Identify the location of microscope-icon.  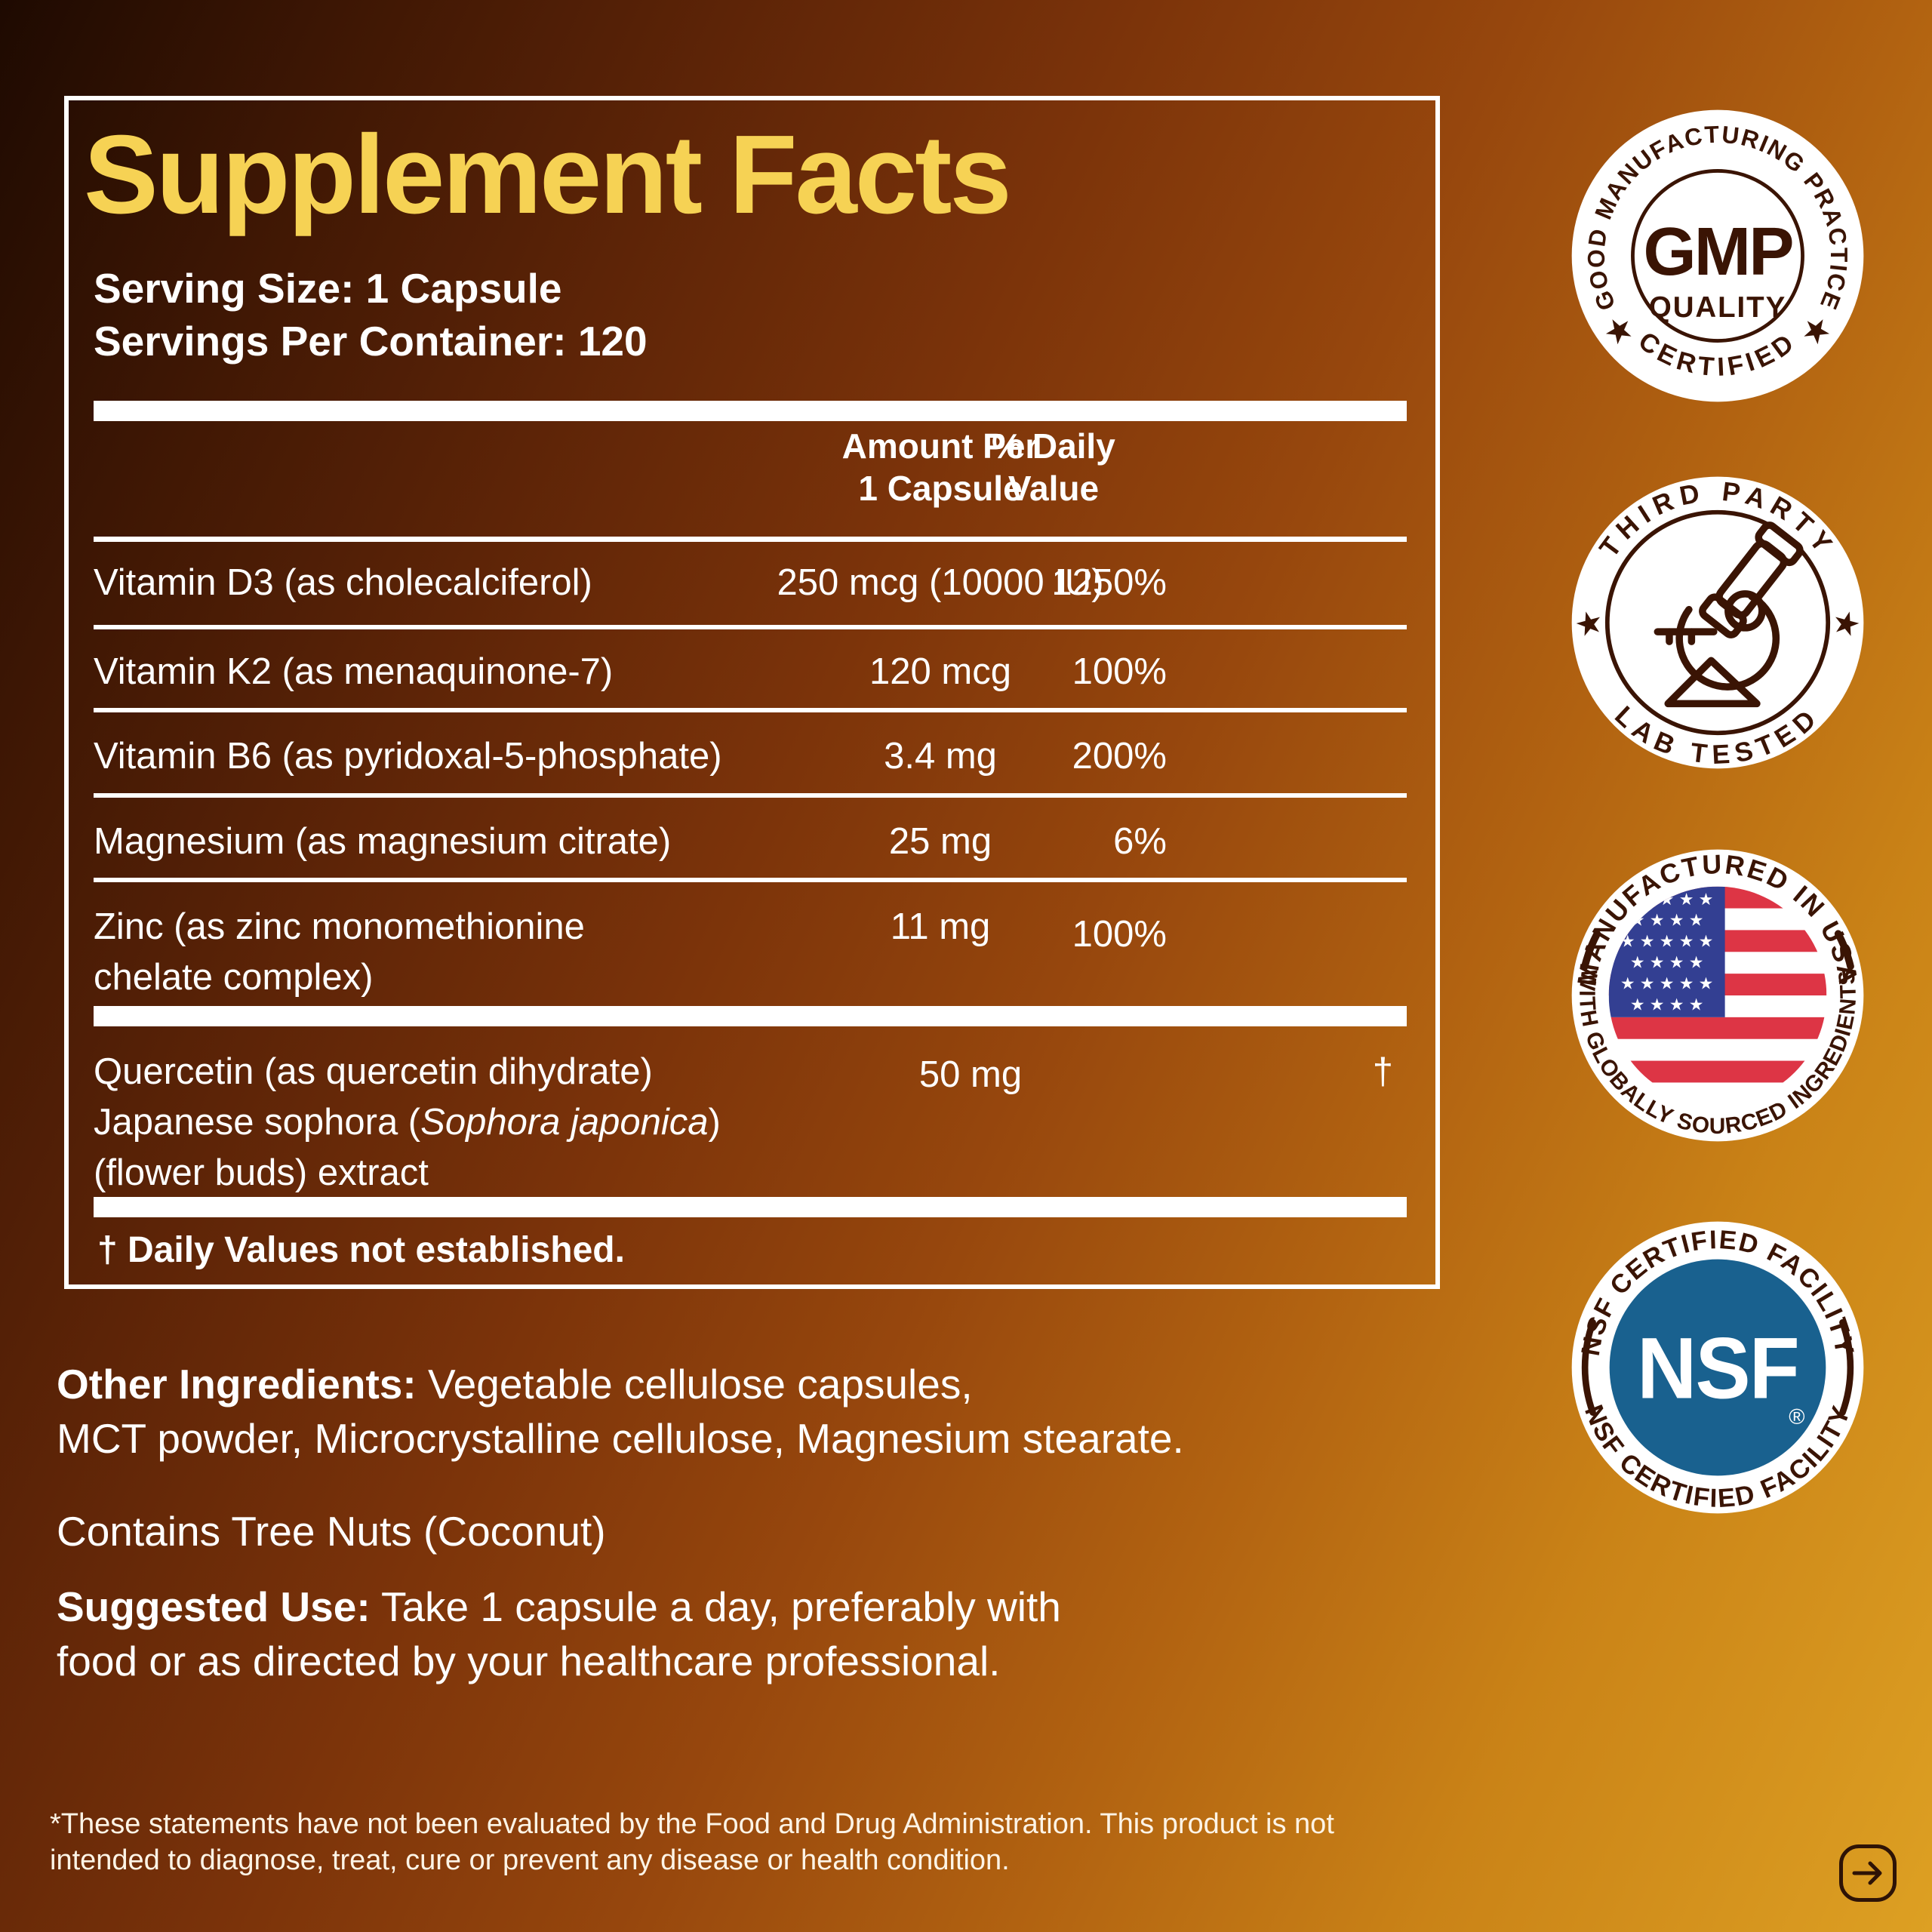
(1729, 614).